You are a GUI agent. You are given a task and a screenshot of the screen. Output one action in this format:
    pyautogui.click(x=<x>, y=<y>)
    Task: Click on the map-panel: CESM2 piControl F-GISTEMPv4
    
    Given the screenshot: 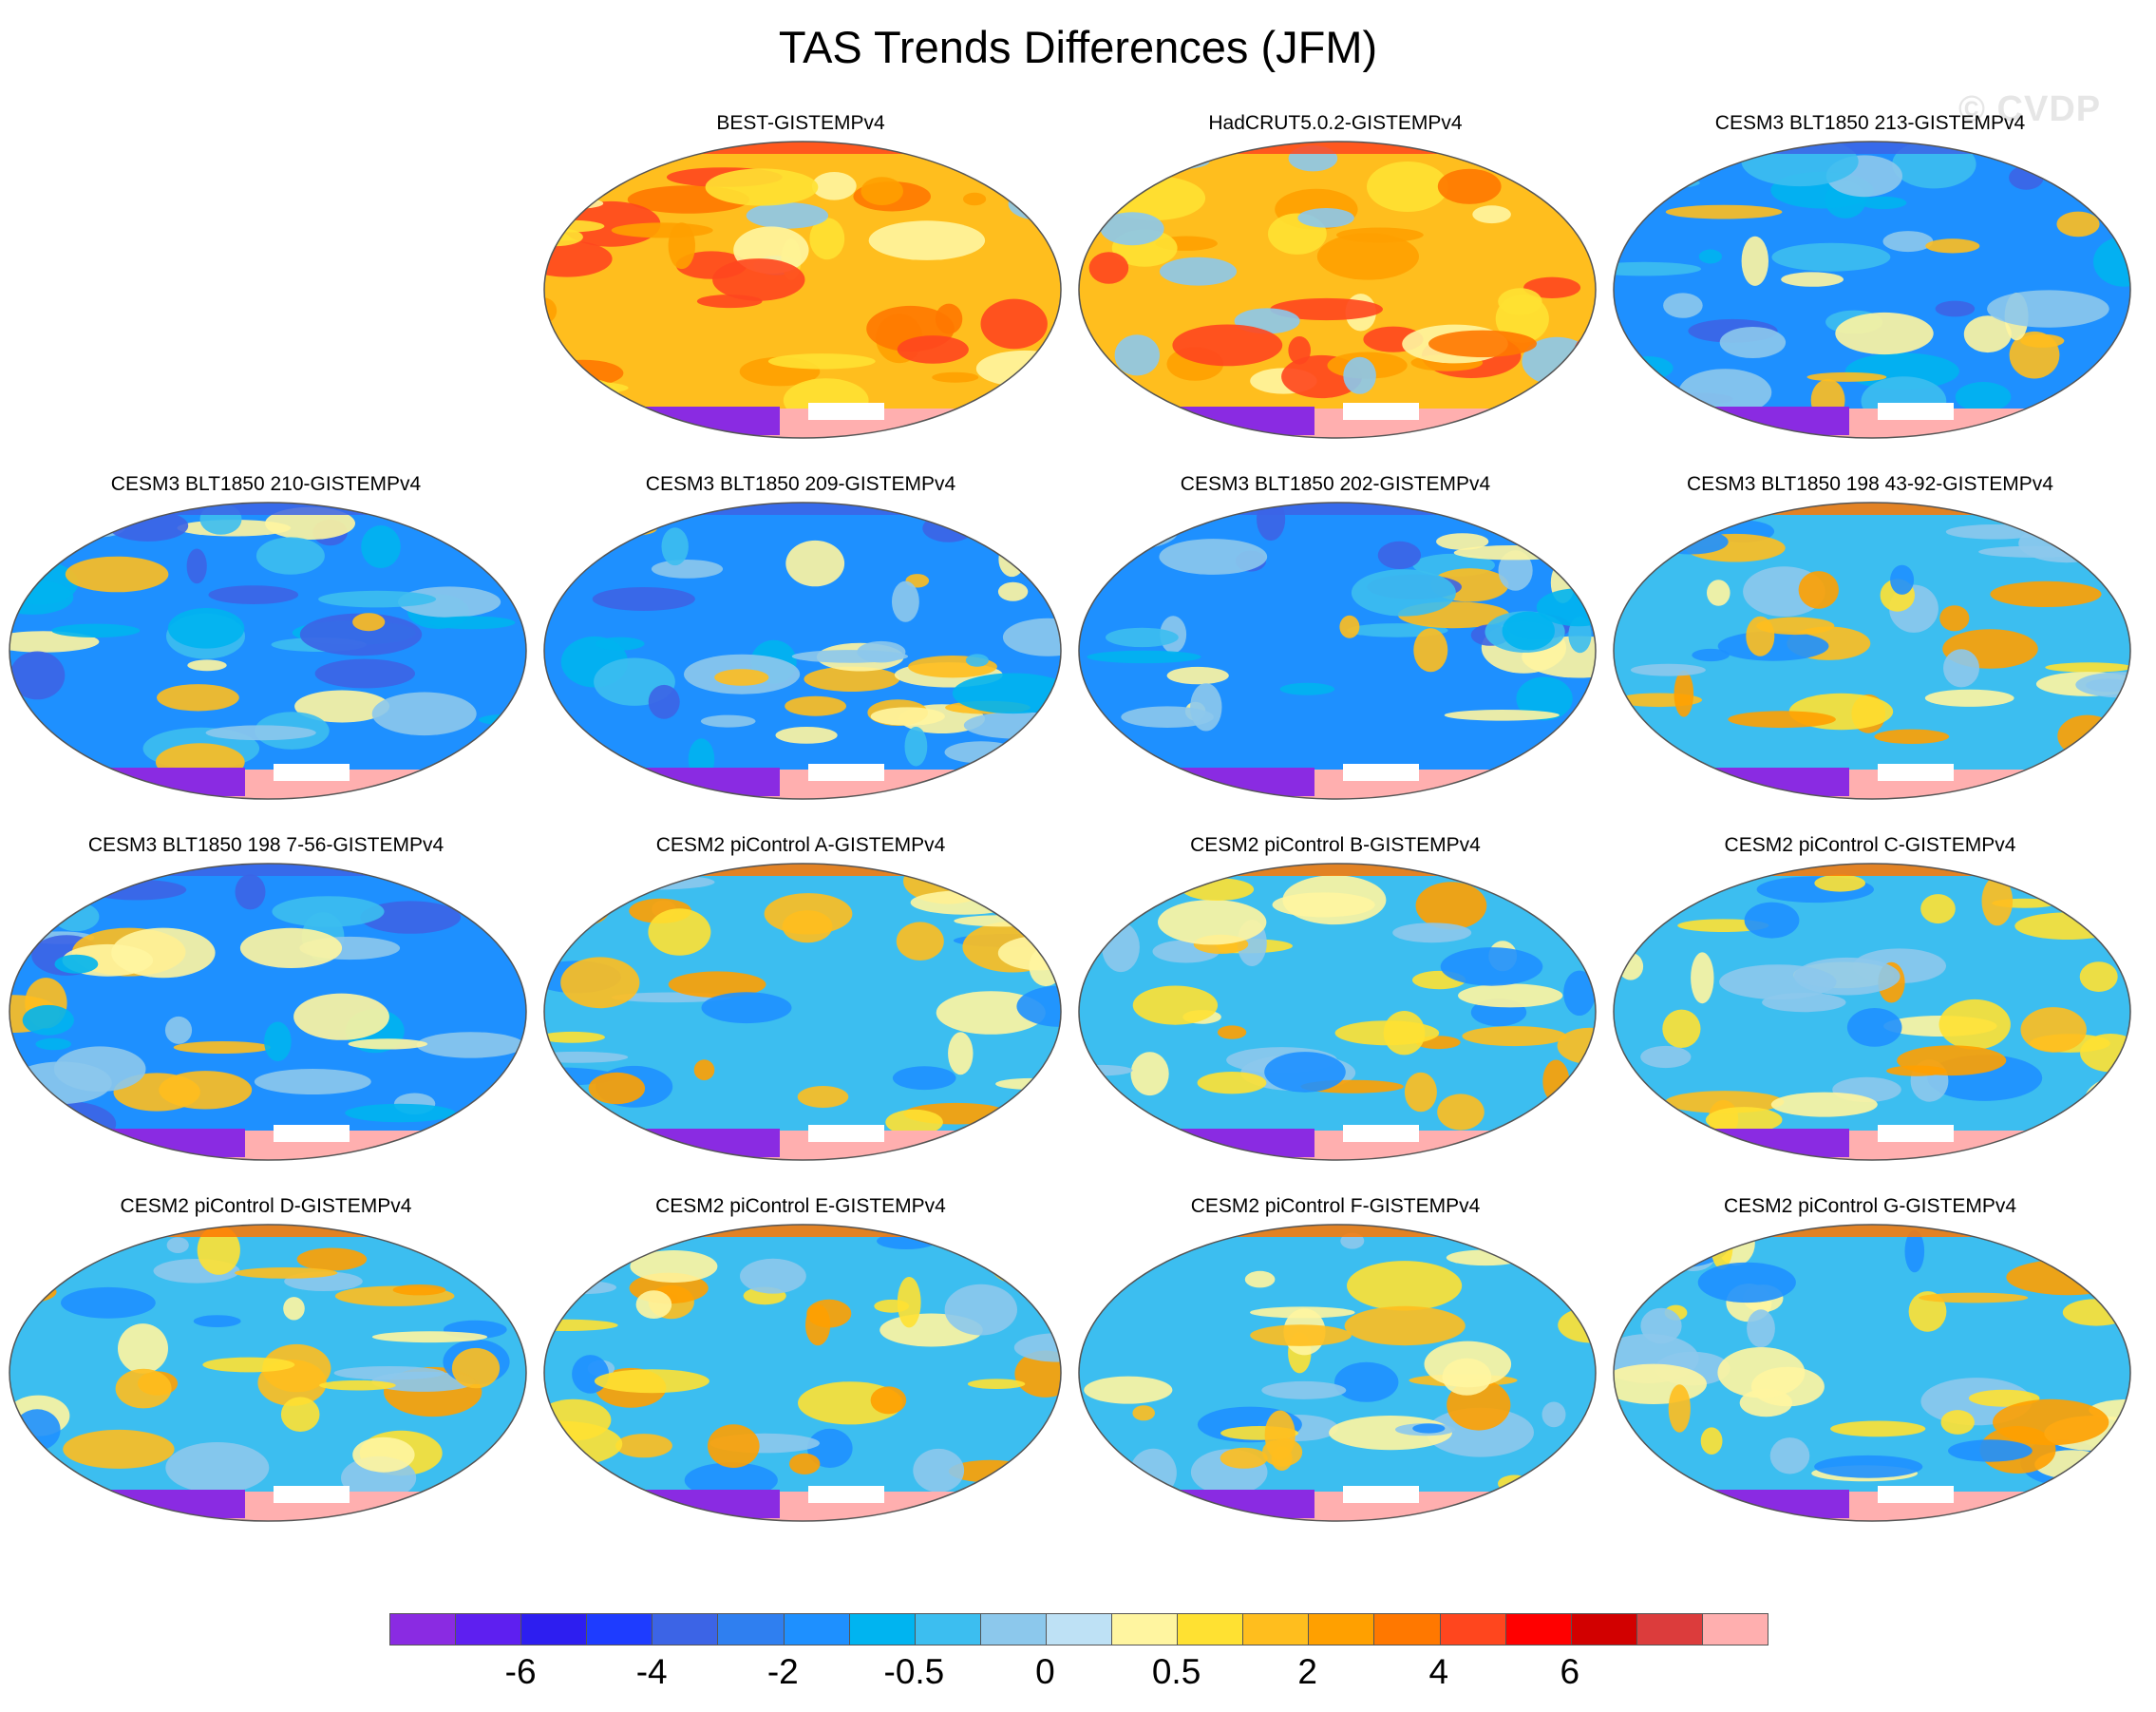 What is the action you would take?
    pyautogui.click(x=1335, y=1363)
    